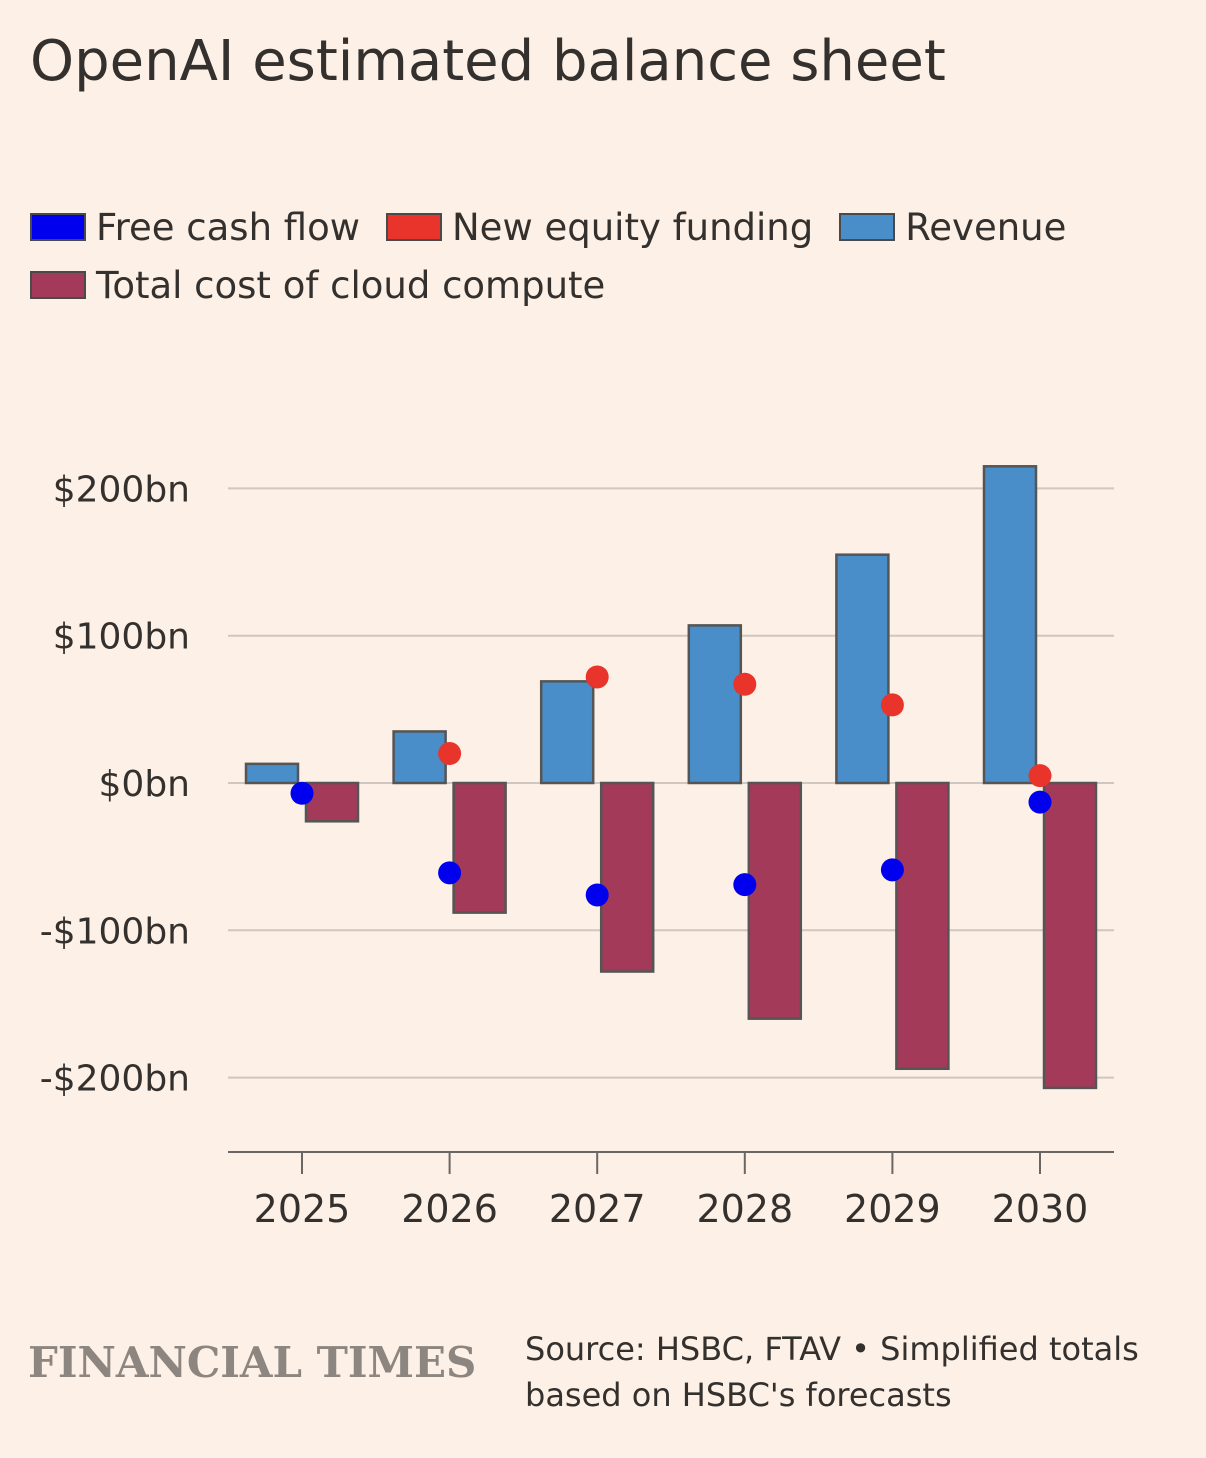 This screenshot has width=1206, height=1458. What do you see at coordinates (745, 885) in the screenshot?
I see `point-fcf-2028` at bounding box center [745, 885].